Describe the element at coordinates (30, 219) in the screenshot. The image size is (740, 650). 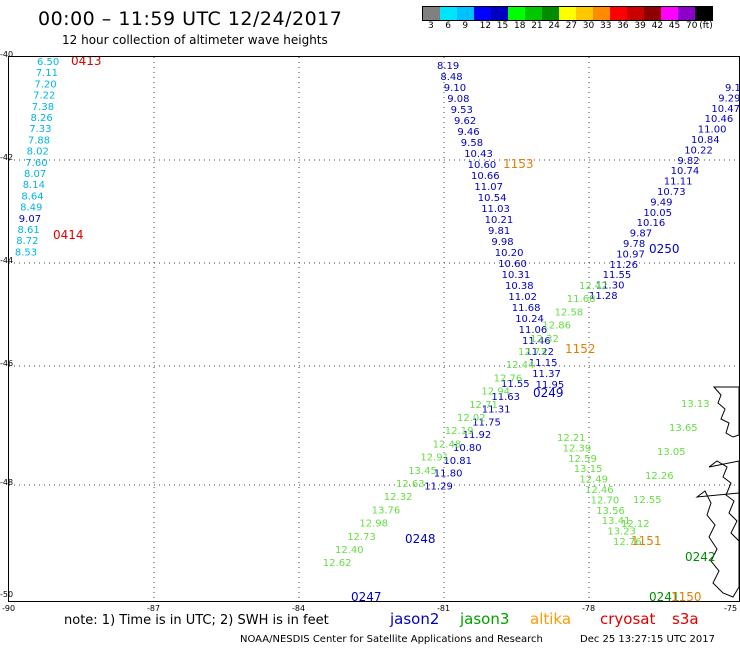
I see `cyan-track-value: 9.07` at that location.